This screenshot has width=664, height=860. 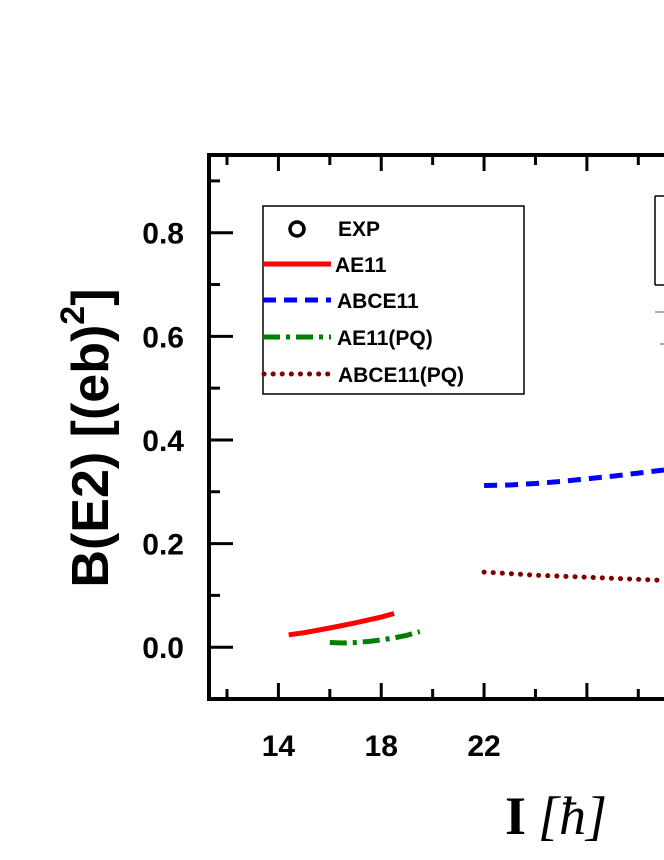 I want to click on y-tick-label: 0.2, so click(x=163, y=545).